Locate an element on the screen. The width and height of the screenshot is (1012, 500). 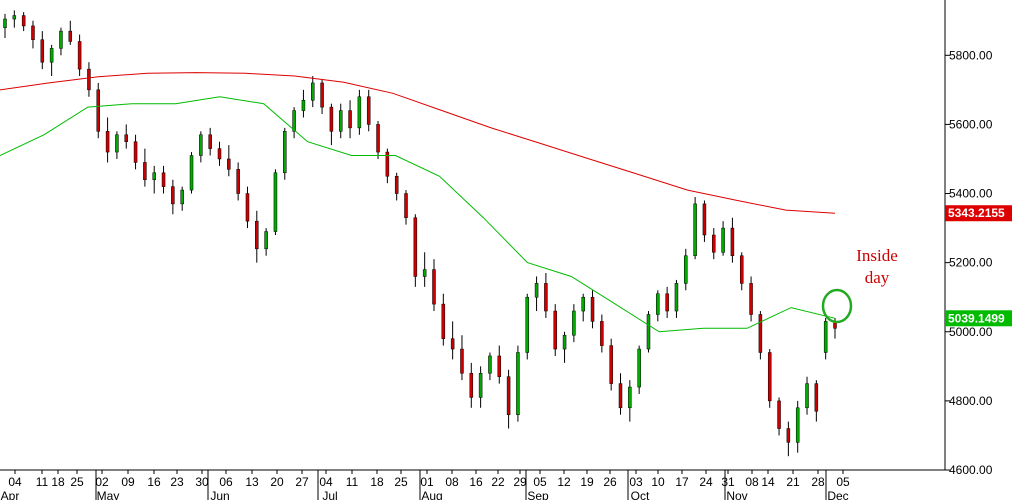
y-tick-label: 4600.00 is located at coordinates (971, 470).